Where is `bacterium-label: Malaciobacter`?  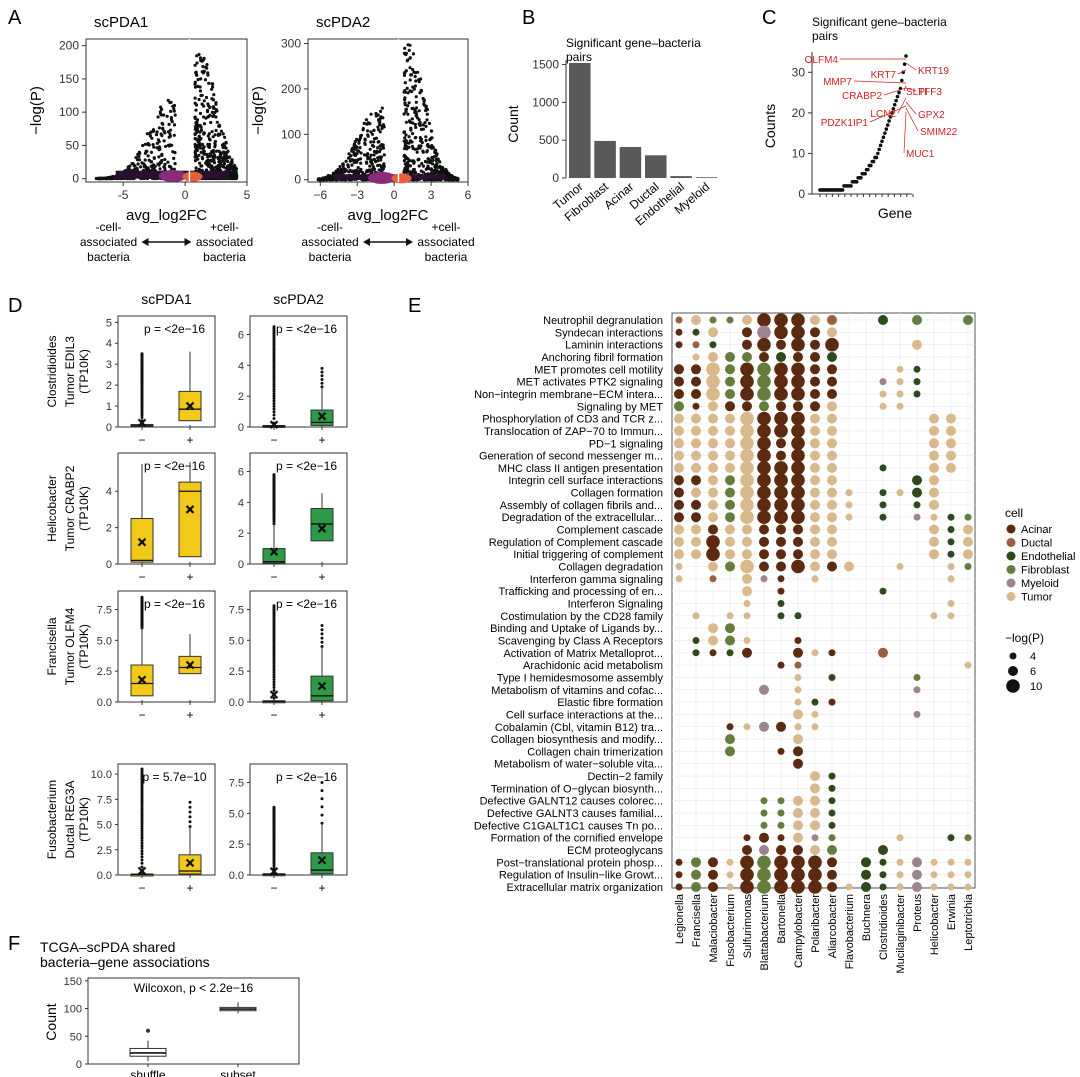
bacterium-label: Malaciobacter is located at coordinates (714, 928).